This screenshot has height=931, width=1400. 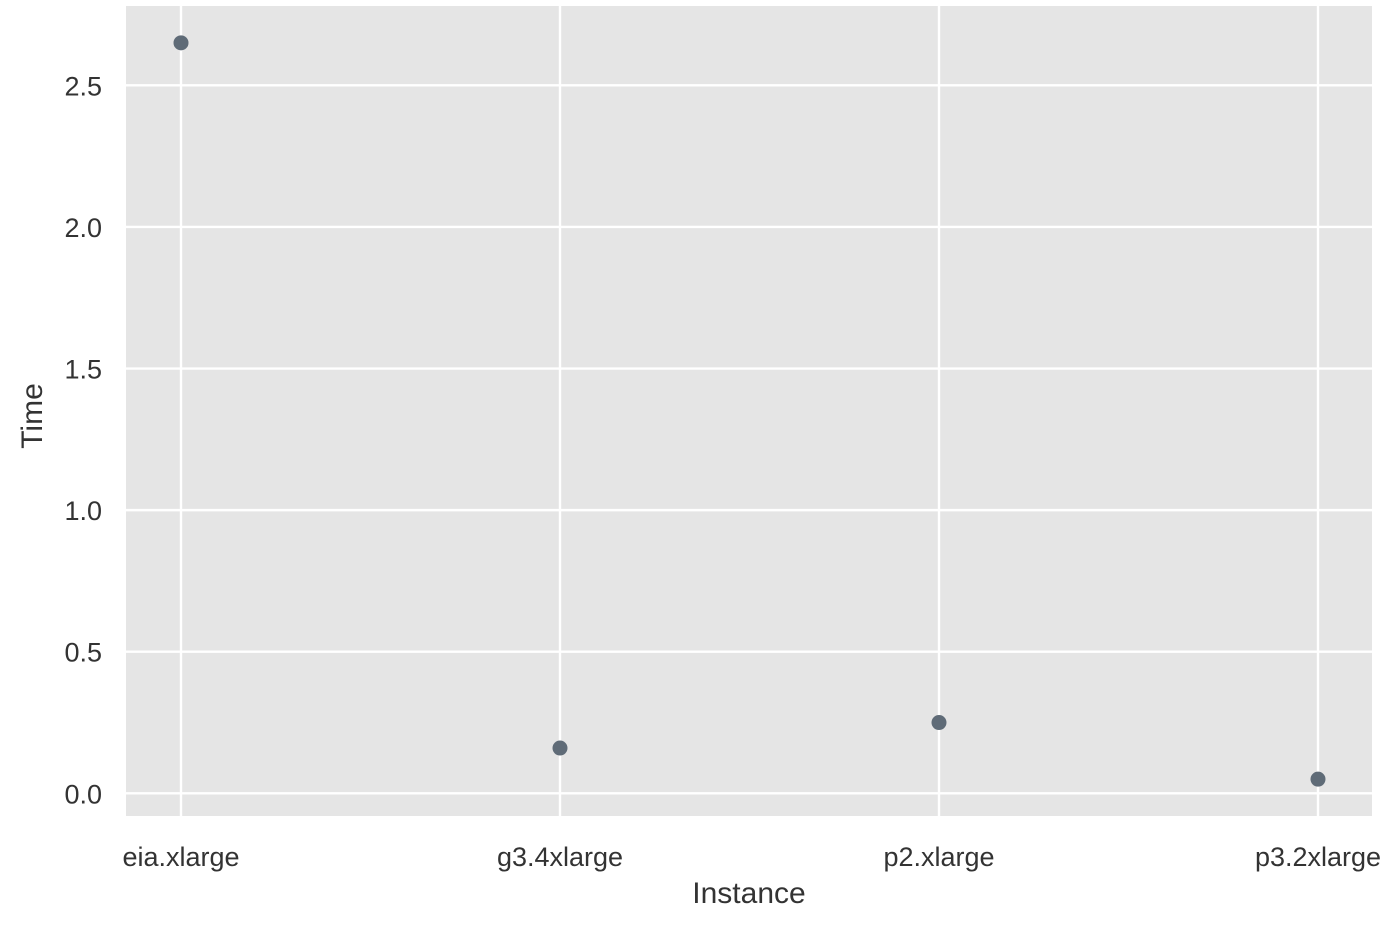 What do you see at coordinates (748, 893) in the screenshot?
I see `x-axis-label: Instance` at bounding box center [748, 893].